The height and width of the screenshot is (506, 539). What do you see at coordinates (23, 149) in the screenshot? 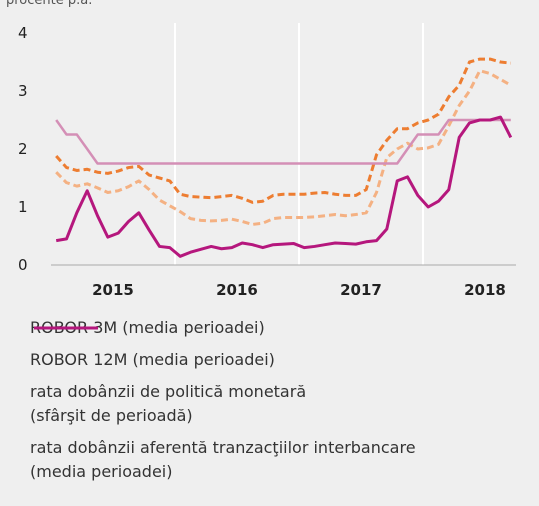
I see `y-tick-label: 2` at bounding box center [23, 149].